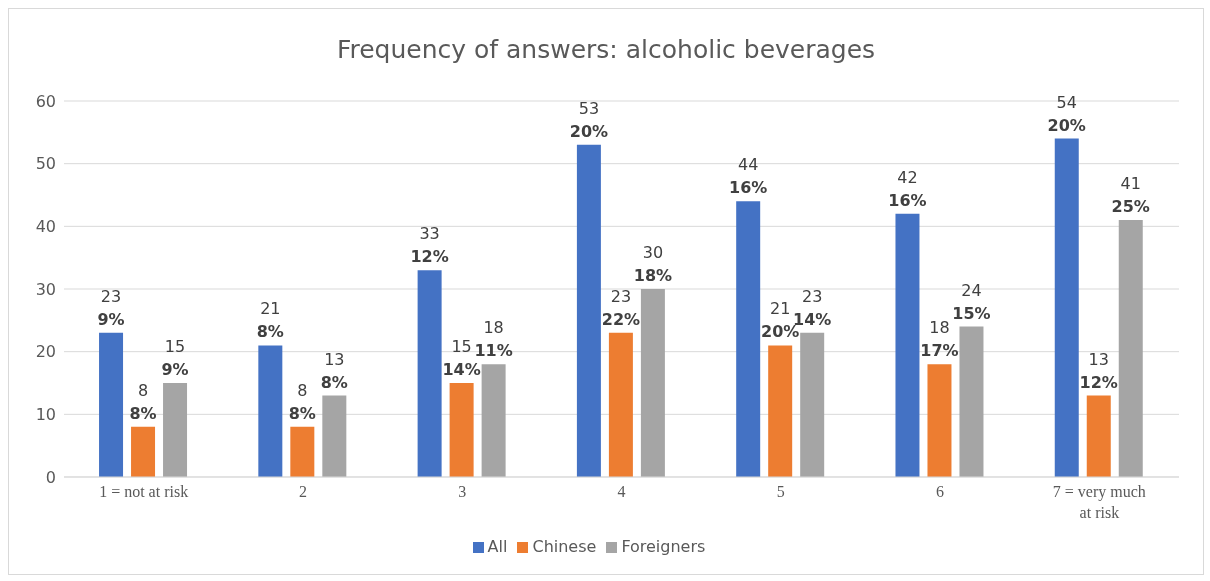  Describe the element at coordinates (1066, 102) in the screenshot. I see `data-label: 54` at that location.